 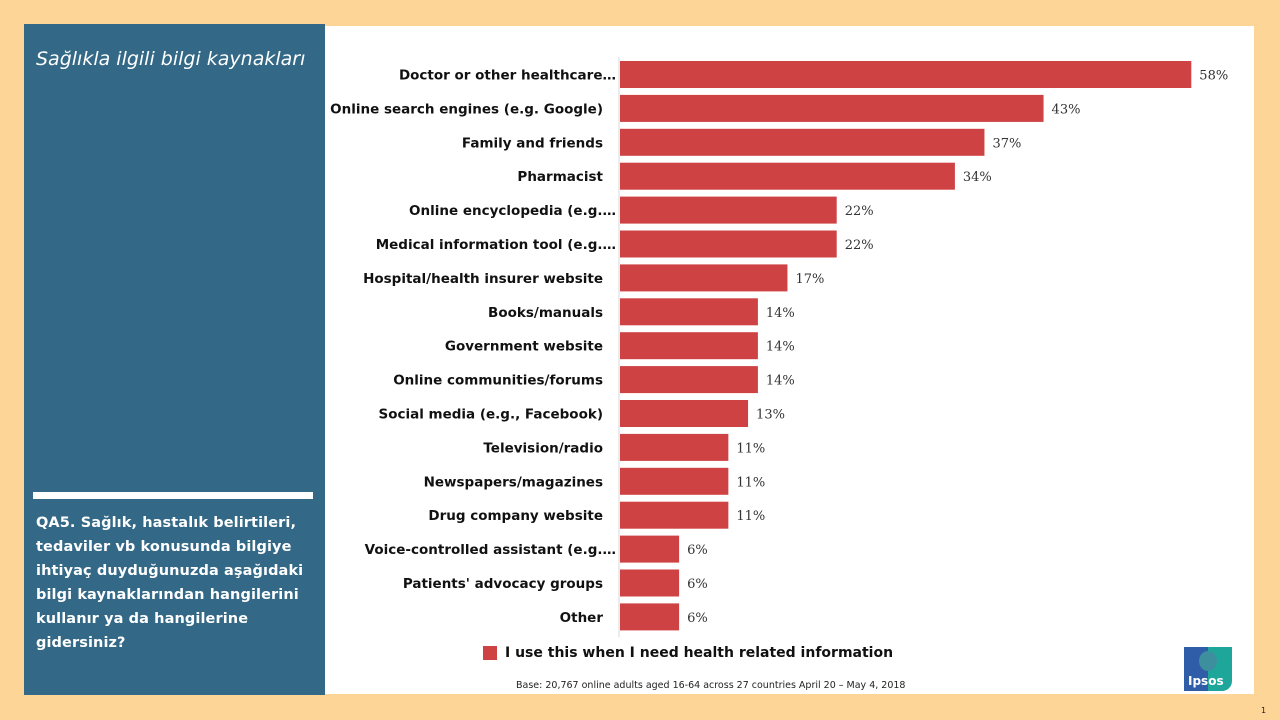 I want to click on category-label: Newspapers/magazines, so click(x=513, y=482).